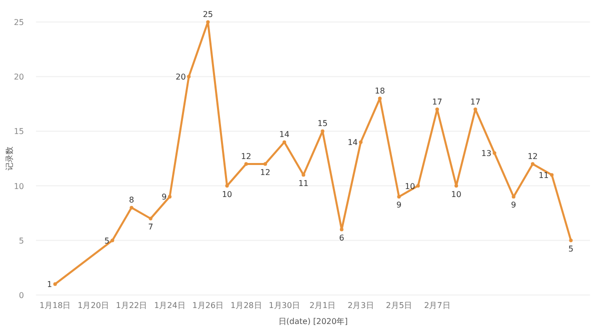  What do you see at coordinates (322, 123) in the screenshot?
I see `data-label: 15` at bounding box center [322, 123].